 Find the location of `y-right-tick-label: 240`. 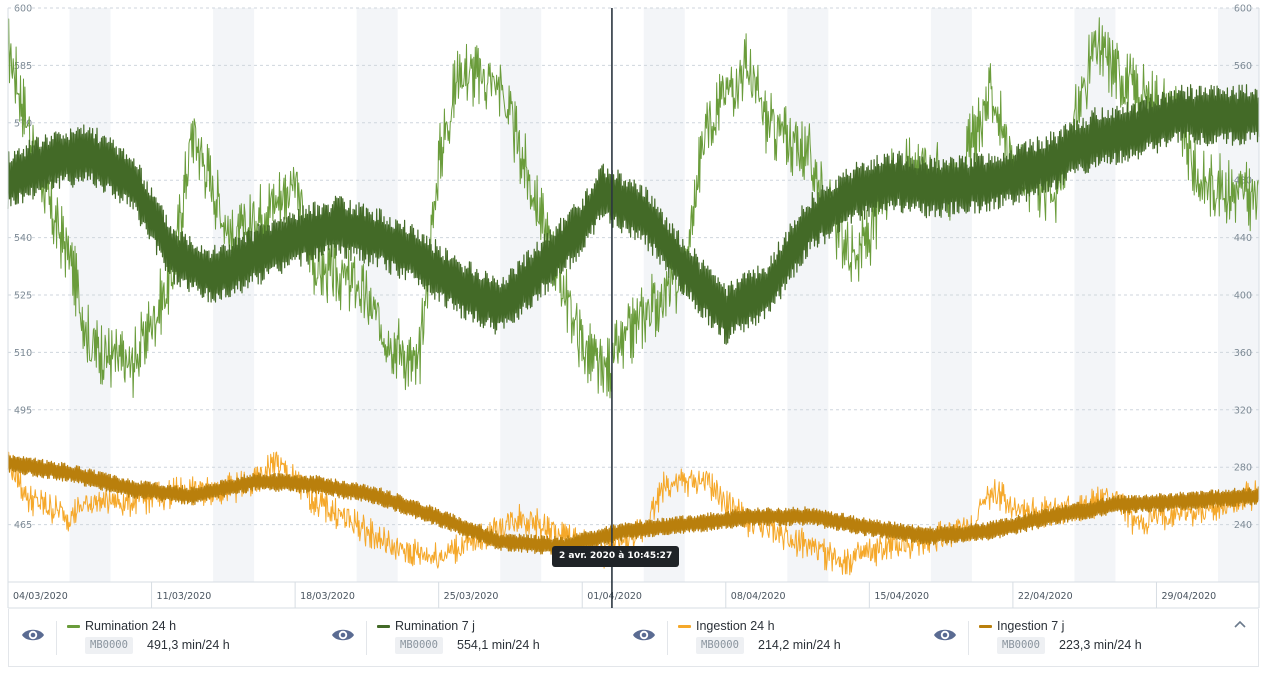

y-right-tick-label: 240 is located at coordinates (1243, 525).